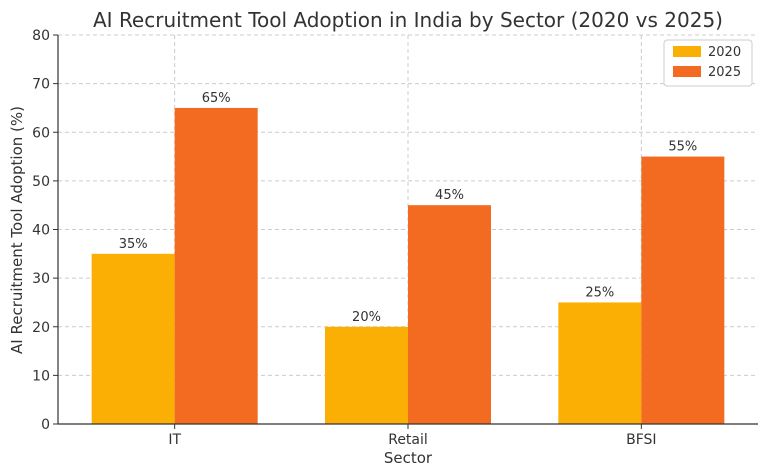 The image size is (768, 476). What do you see at coordinates (682, 147) in the screenshot?
I see `bar-value-label: 55%` at bounding box center [682, 147].